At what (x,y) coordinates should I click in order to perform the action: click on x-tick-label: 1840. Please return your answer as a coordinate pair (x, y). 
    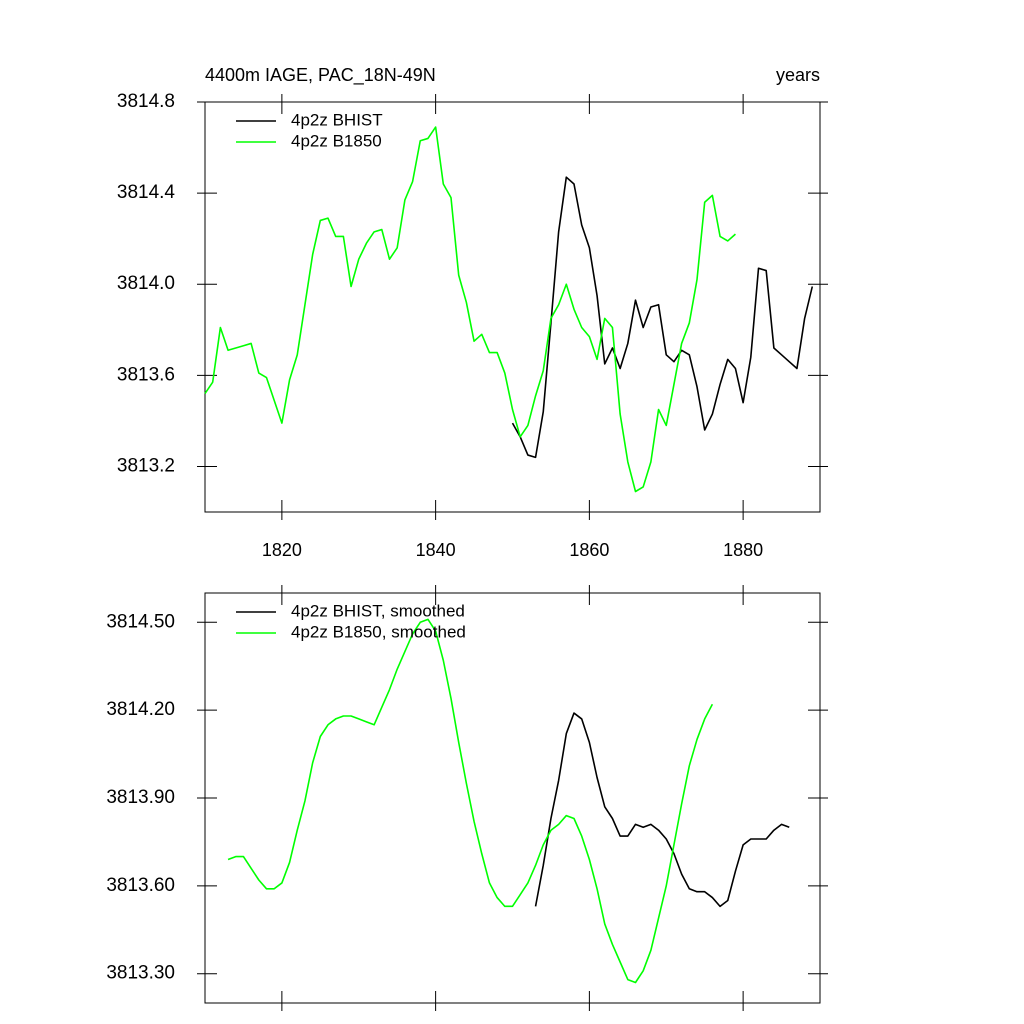
    Looking at the image, I should click on (436, 550).